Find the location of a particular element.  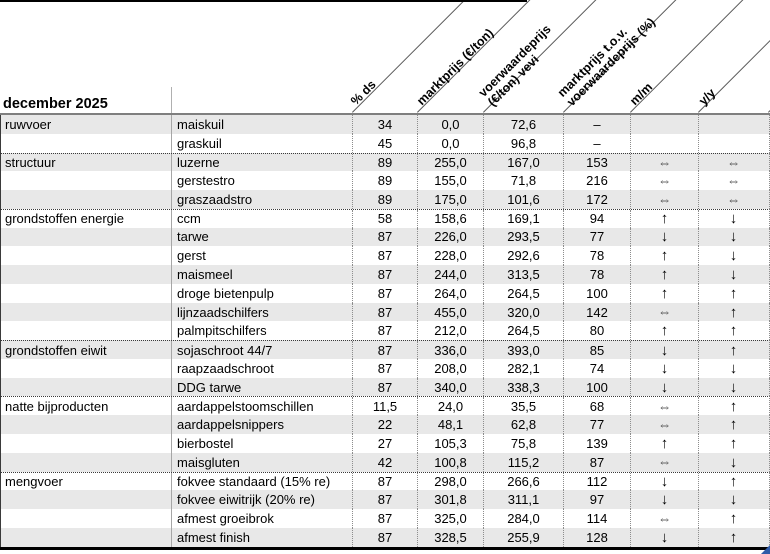

marktprijs-cell: 228,0 is located at coordinates (451, 256).